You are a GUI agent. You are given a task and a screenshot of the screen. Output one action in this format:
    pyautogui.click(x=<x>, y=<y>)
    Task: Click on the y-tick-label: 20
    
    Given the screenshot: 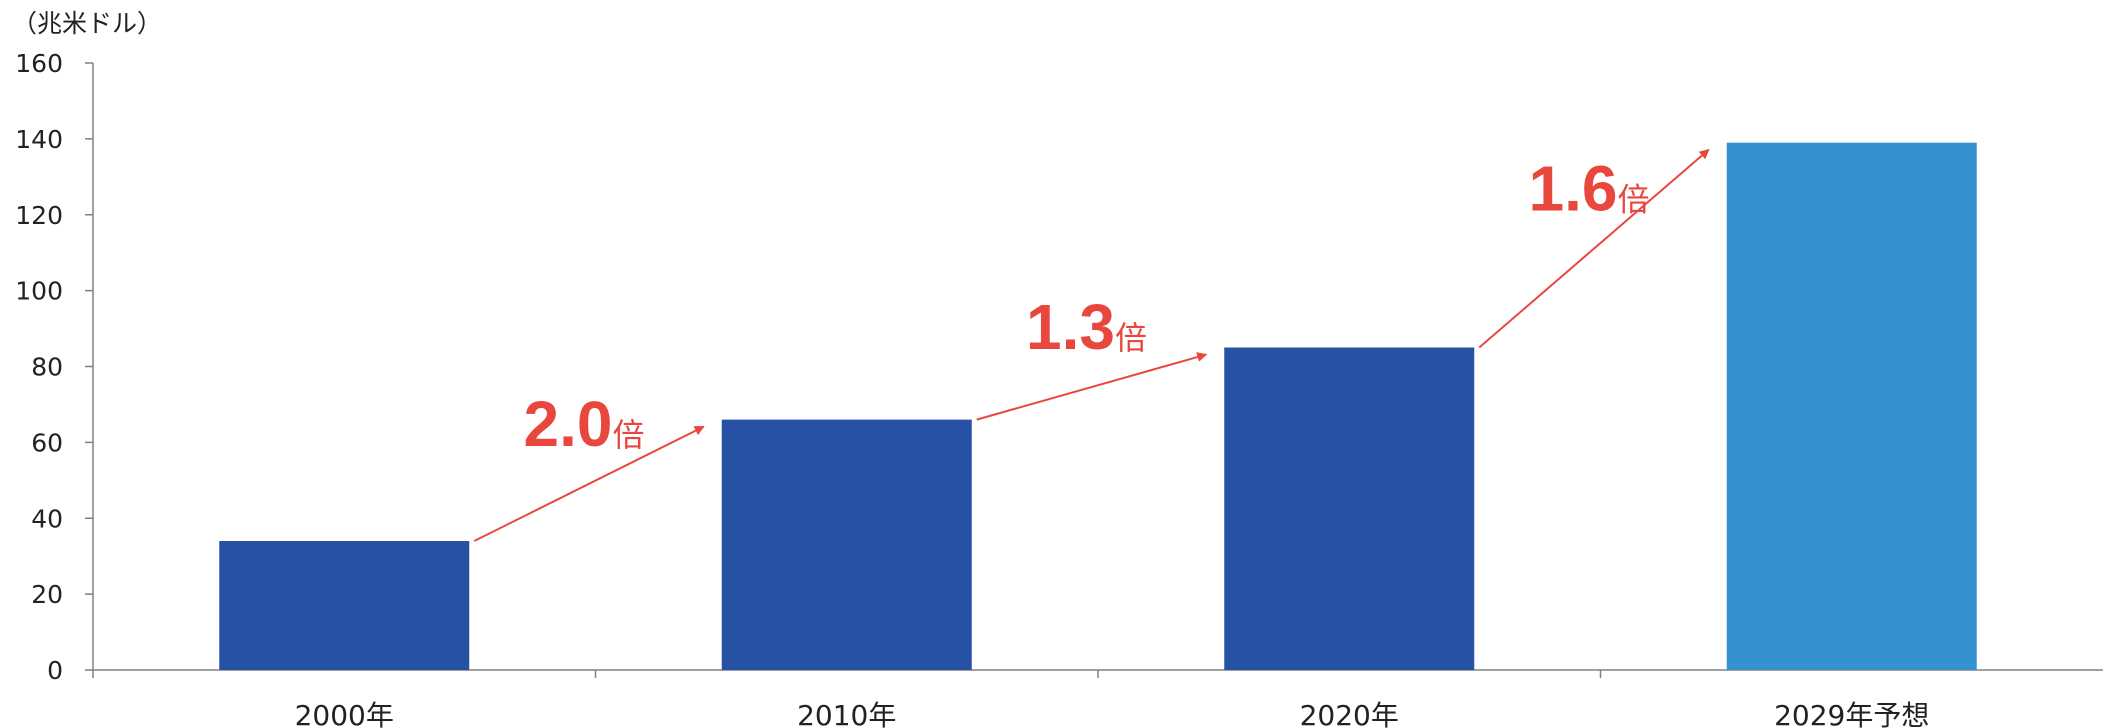 What is the action you would take?
    pyautogui.click(x=47, y=594)
    